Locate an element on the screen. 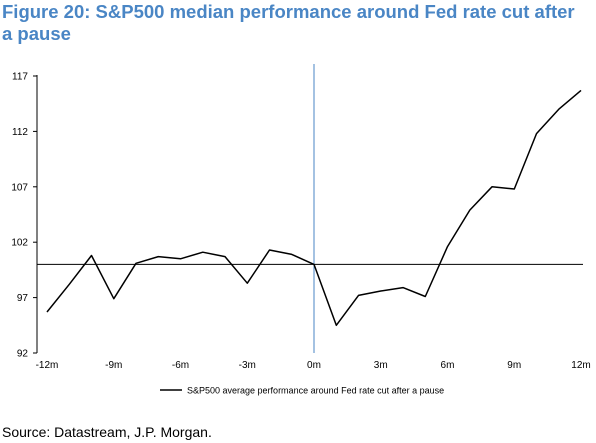 The height and width of the screenshot is (443, 596). source-note: Source: Datastream, J.P. Morgan. is located at coordinates (107, 432).